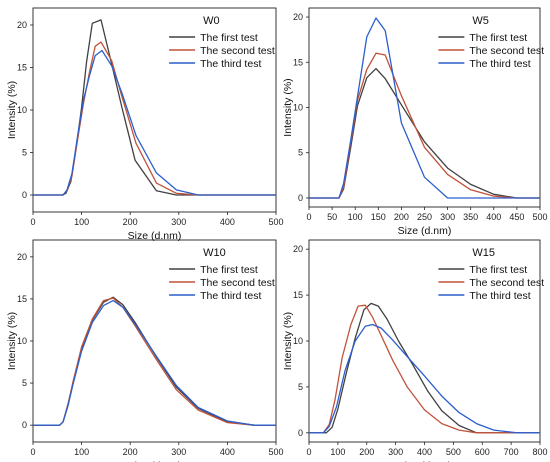 The image size is (550, 462). Describe the element at coordinates (539, 452) in the screenshot. I see `x-tick-label: 800` at that location.